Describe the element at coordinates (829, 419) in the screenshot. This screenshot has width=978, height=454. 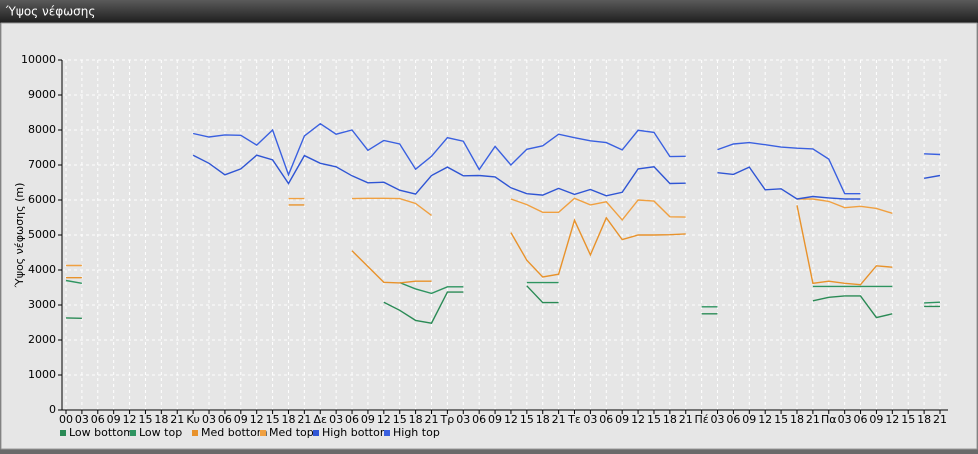
I see `x-tick-label: Πα` at that location.